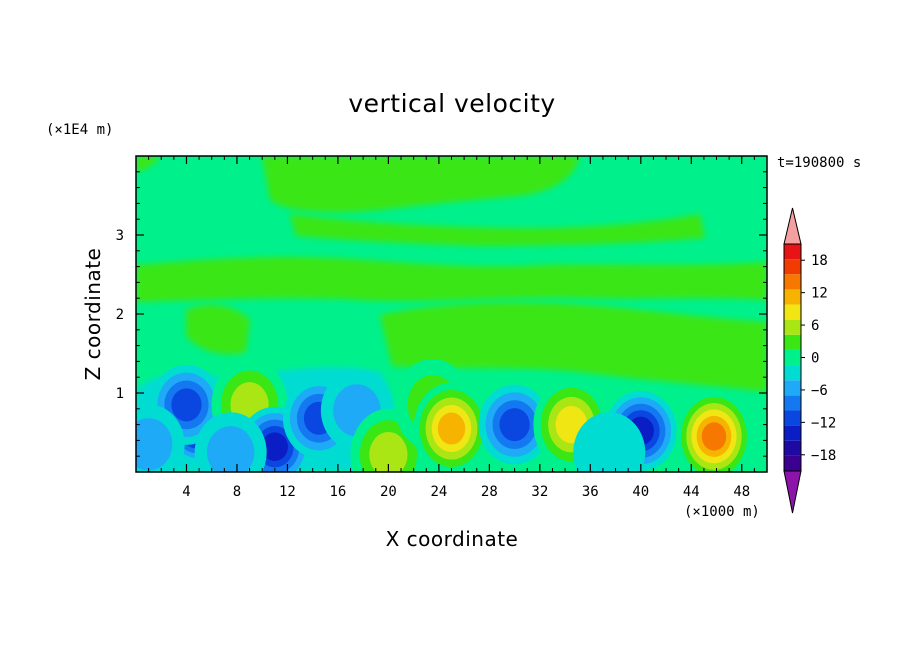 The image size is (904, 654). Describe the element at coordinates (237, 492) in the screenshot. I see `x-tick-label: 8` at that location.